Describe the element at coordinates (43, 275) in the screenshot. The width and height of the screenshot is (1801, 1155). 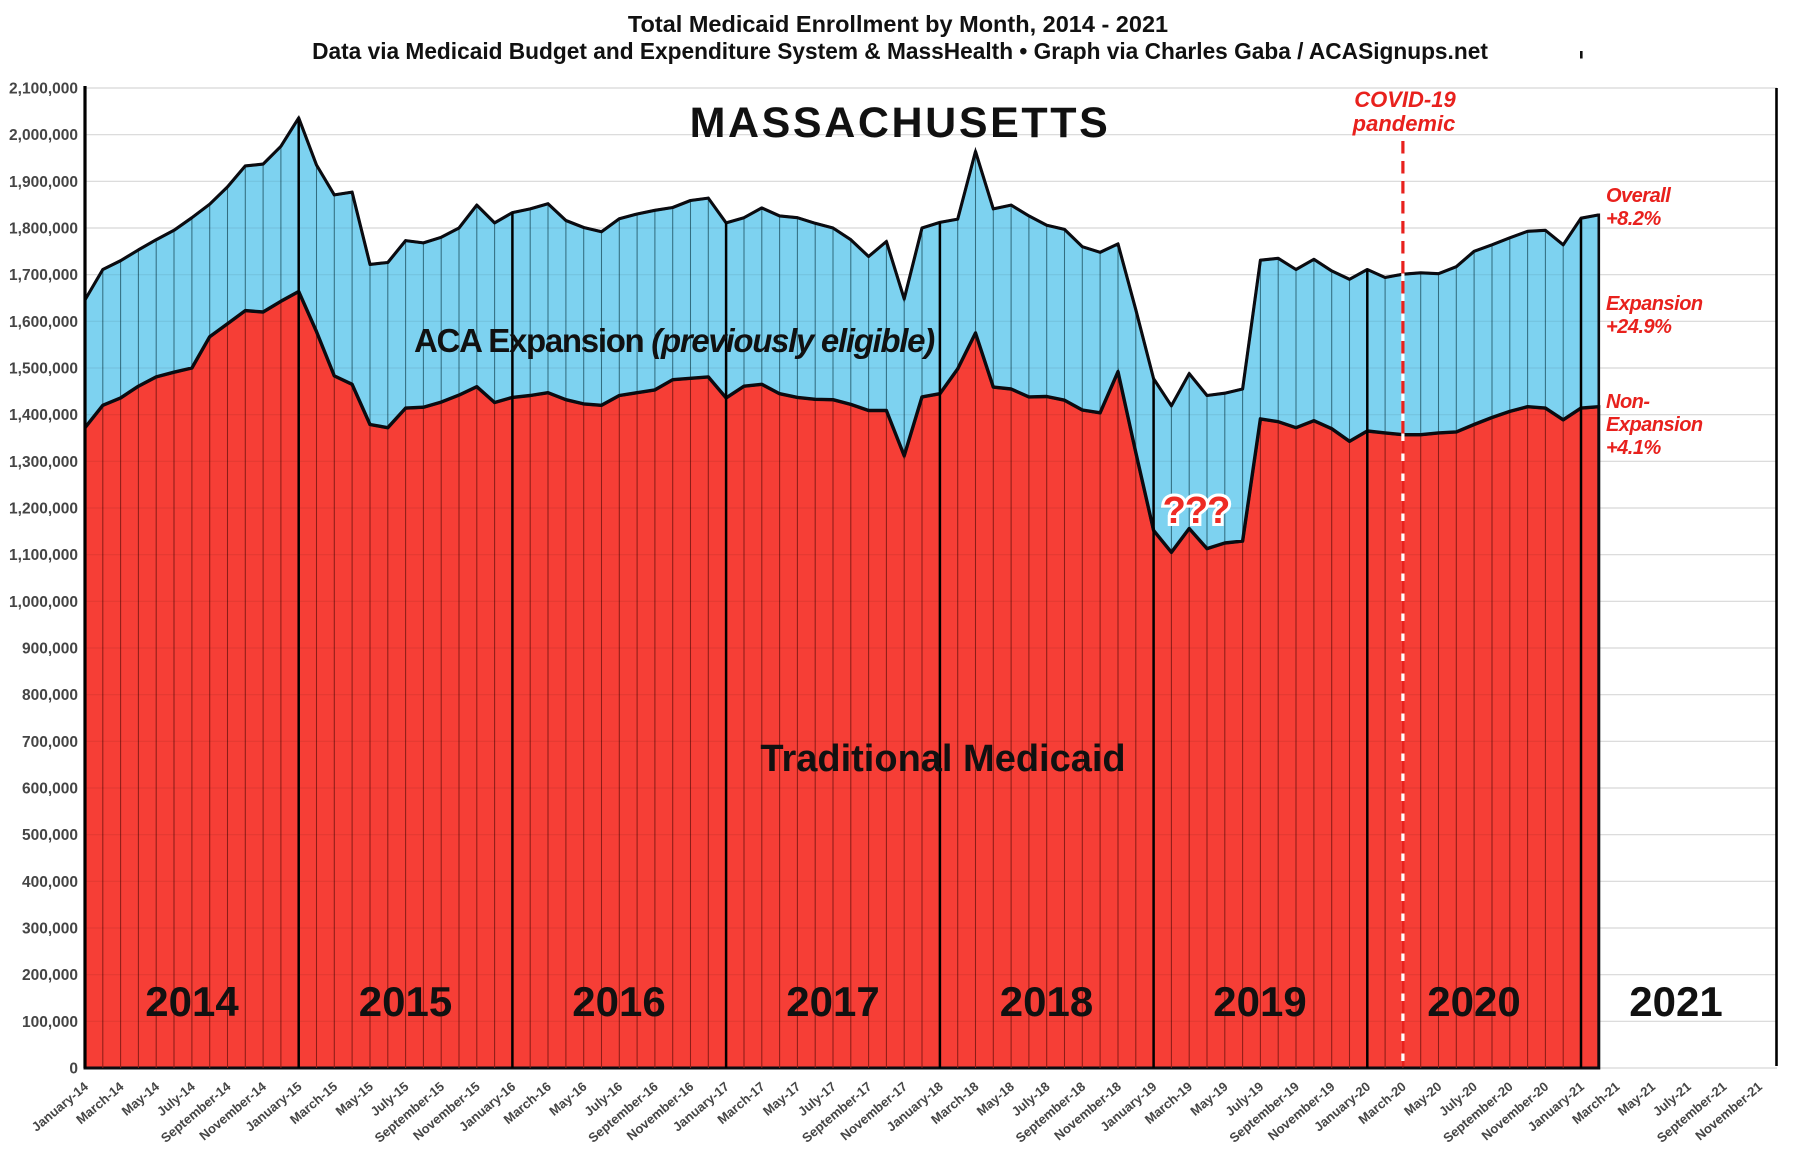
I see `svg-text: 1,700,000` at that location.